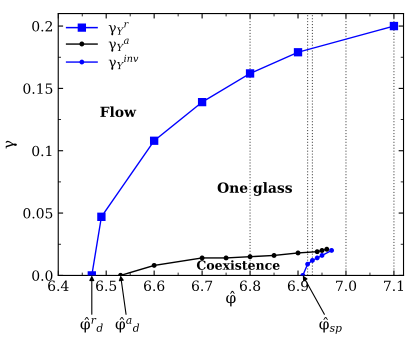 The image size is (416, 340). What do you see at coordinates (118, 29) in the screenshot?
I see `legend-label: γ$_{Y}$$^{r}$` at bounding box center [118, 29].